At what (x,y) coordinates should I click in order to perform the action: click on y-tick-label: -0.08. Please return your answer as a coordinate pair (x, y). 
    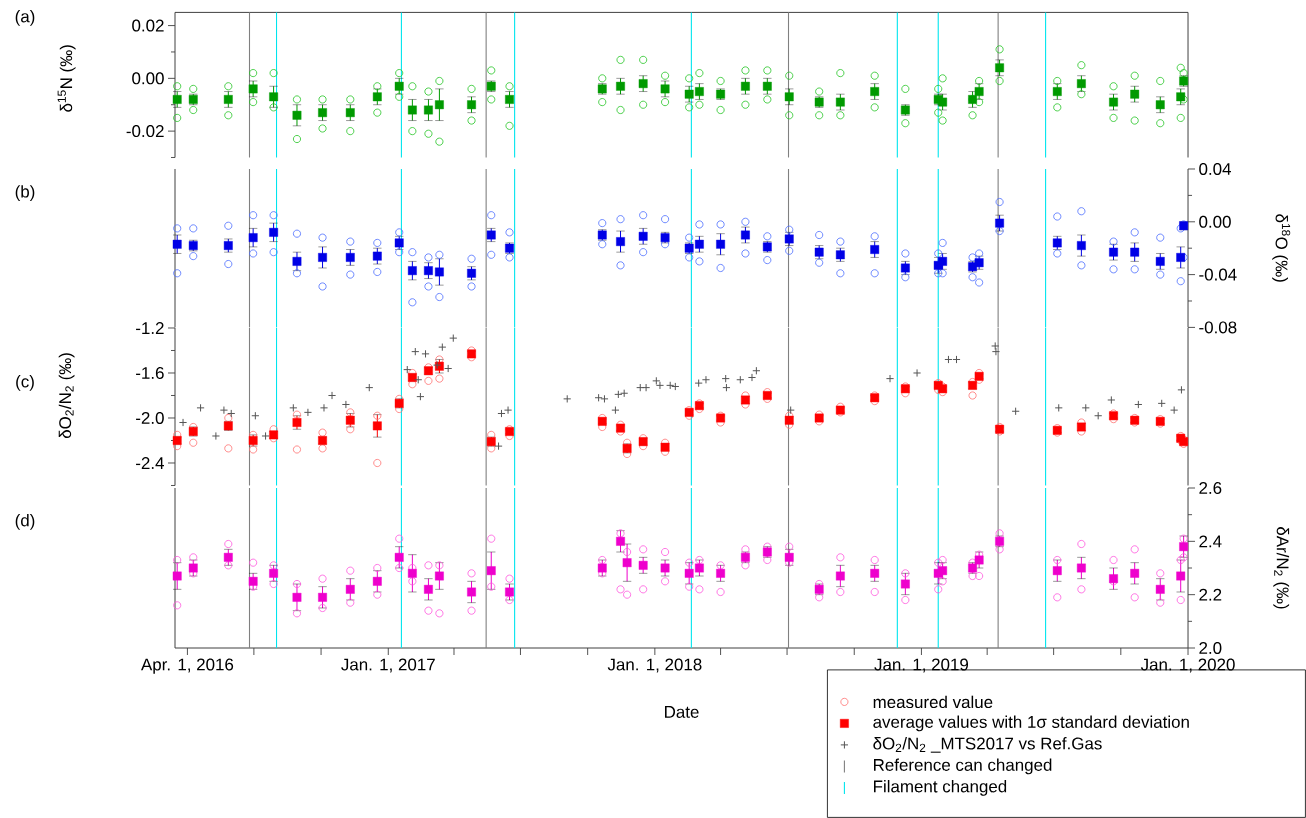
    Looking at the image, I should click on (1218, 327).